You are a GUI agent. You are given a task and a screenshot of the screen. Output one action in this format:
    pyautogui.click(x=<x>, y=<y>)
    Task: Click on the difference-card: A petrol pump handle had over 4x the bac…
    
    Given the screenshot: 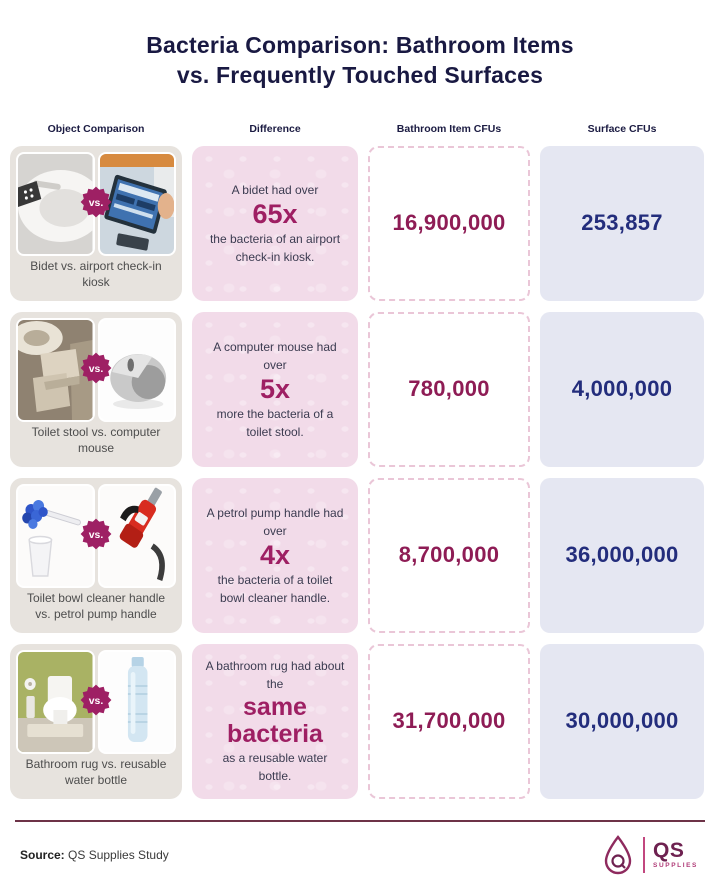 What is the action you would take?
    pyautogui.click(x=275, y=555)
    